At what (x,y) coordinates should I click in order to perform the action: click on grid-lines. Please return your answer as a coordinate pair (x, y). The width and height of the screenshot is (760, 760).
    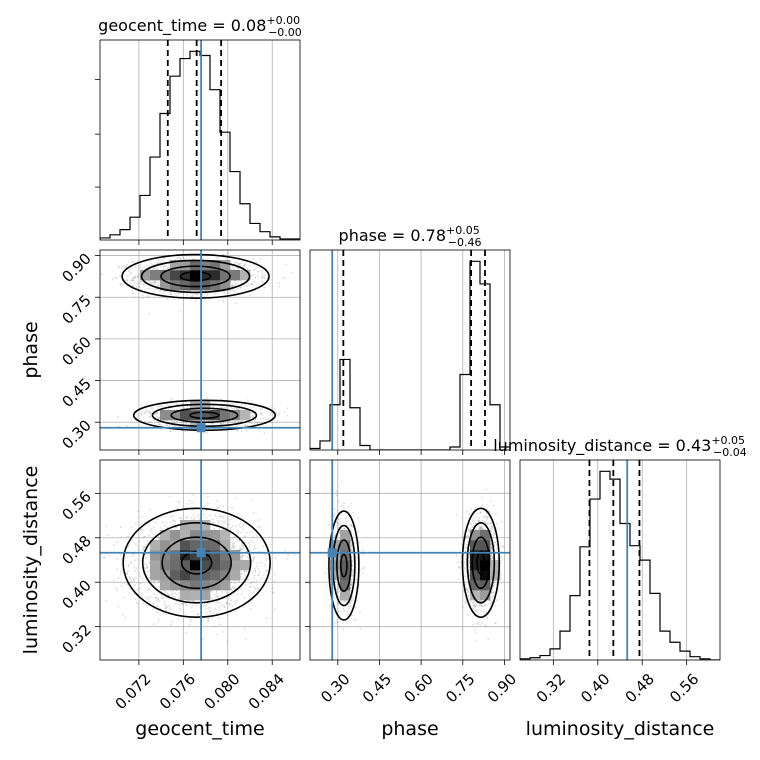
    Looking at the image, I should click on (421, 350).